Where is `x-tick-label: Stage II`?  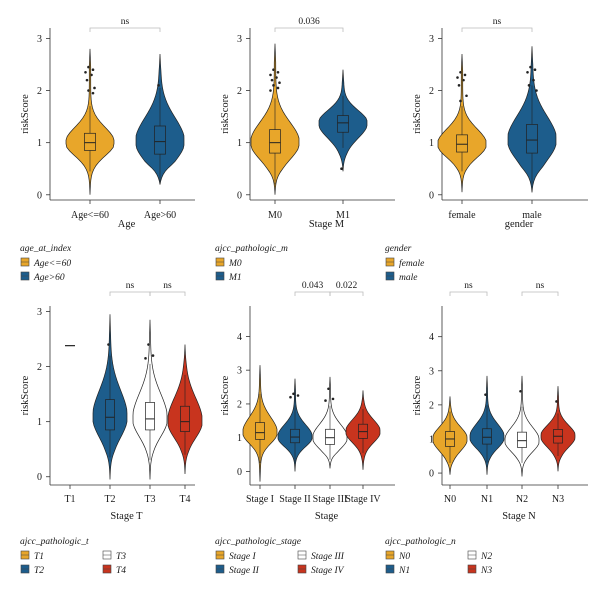 x-tick-label: Stage II is located at coordinates (294, 499).